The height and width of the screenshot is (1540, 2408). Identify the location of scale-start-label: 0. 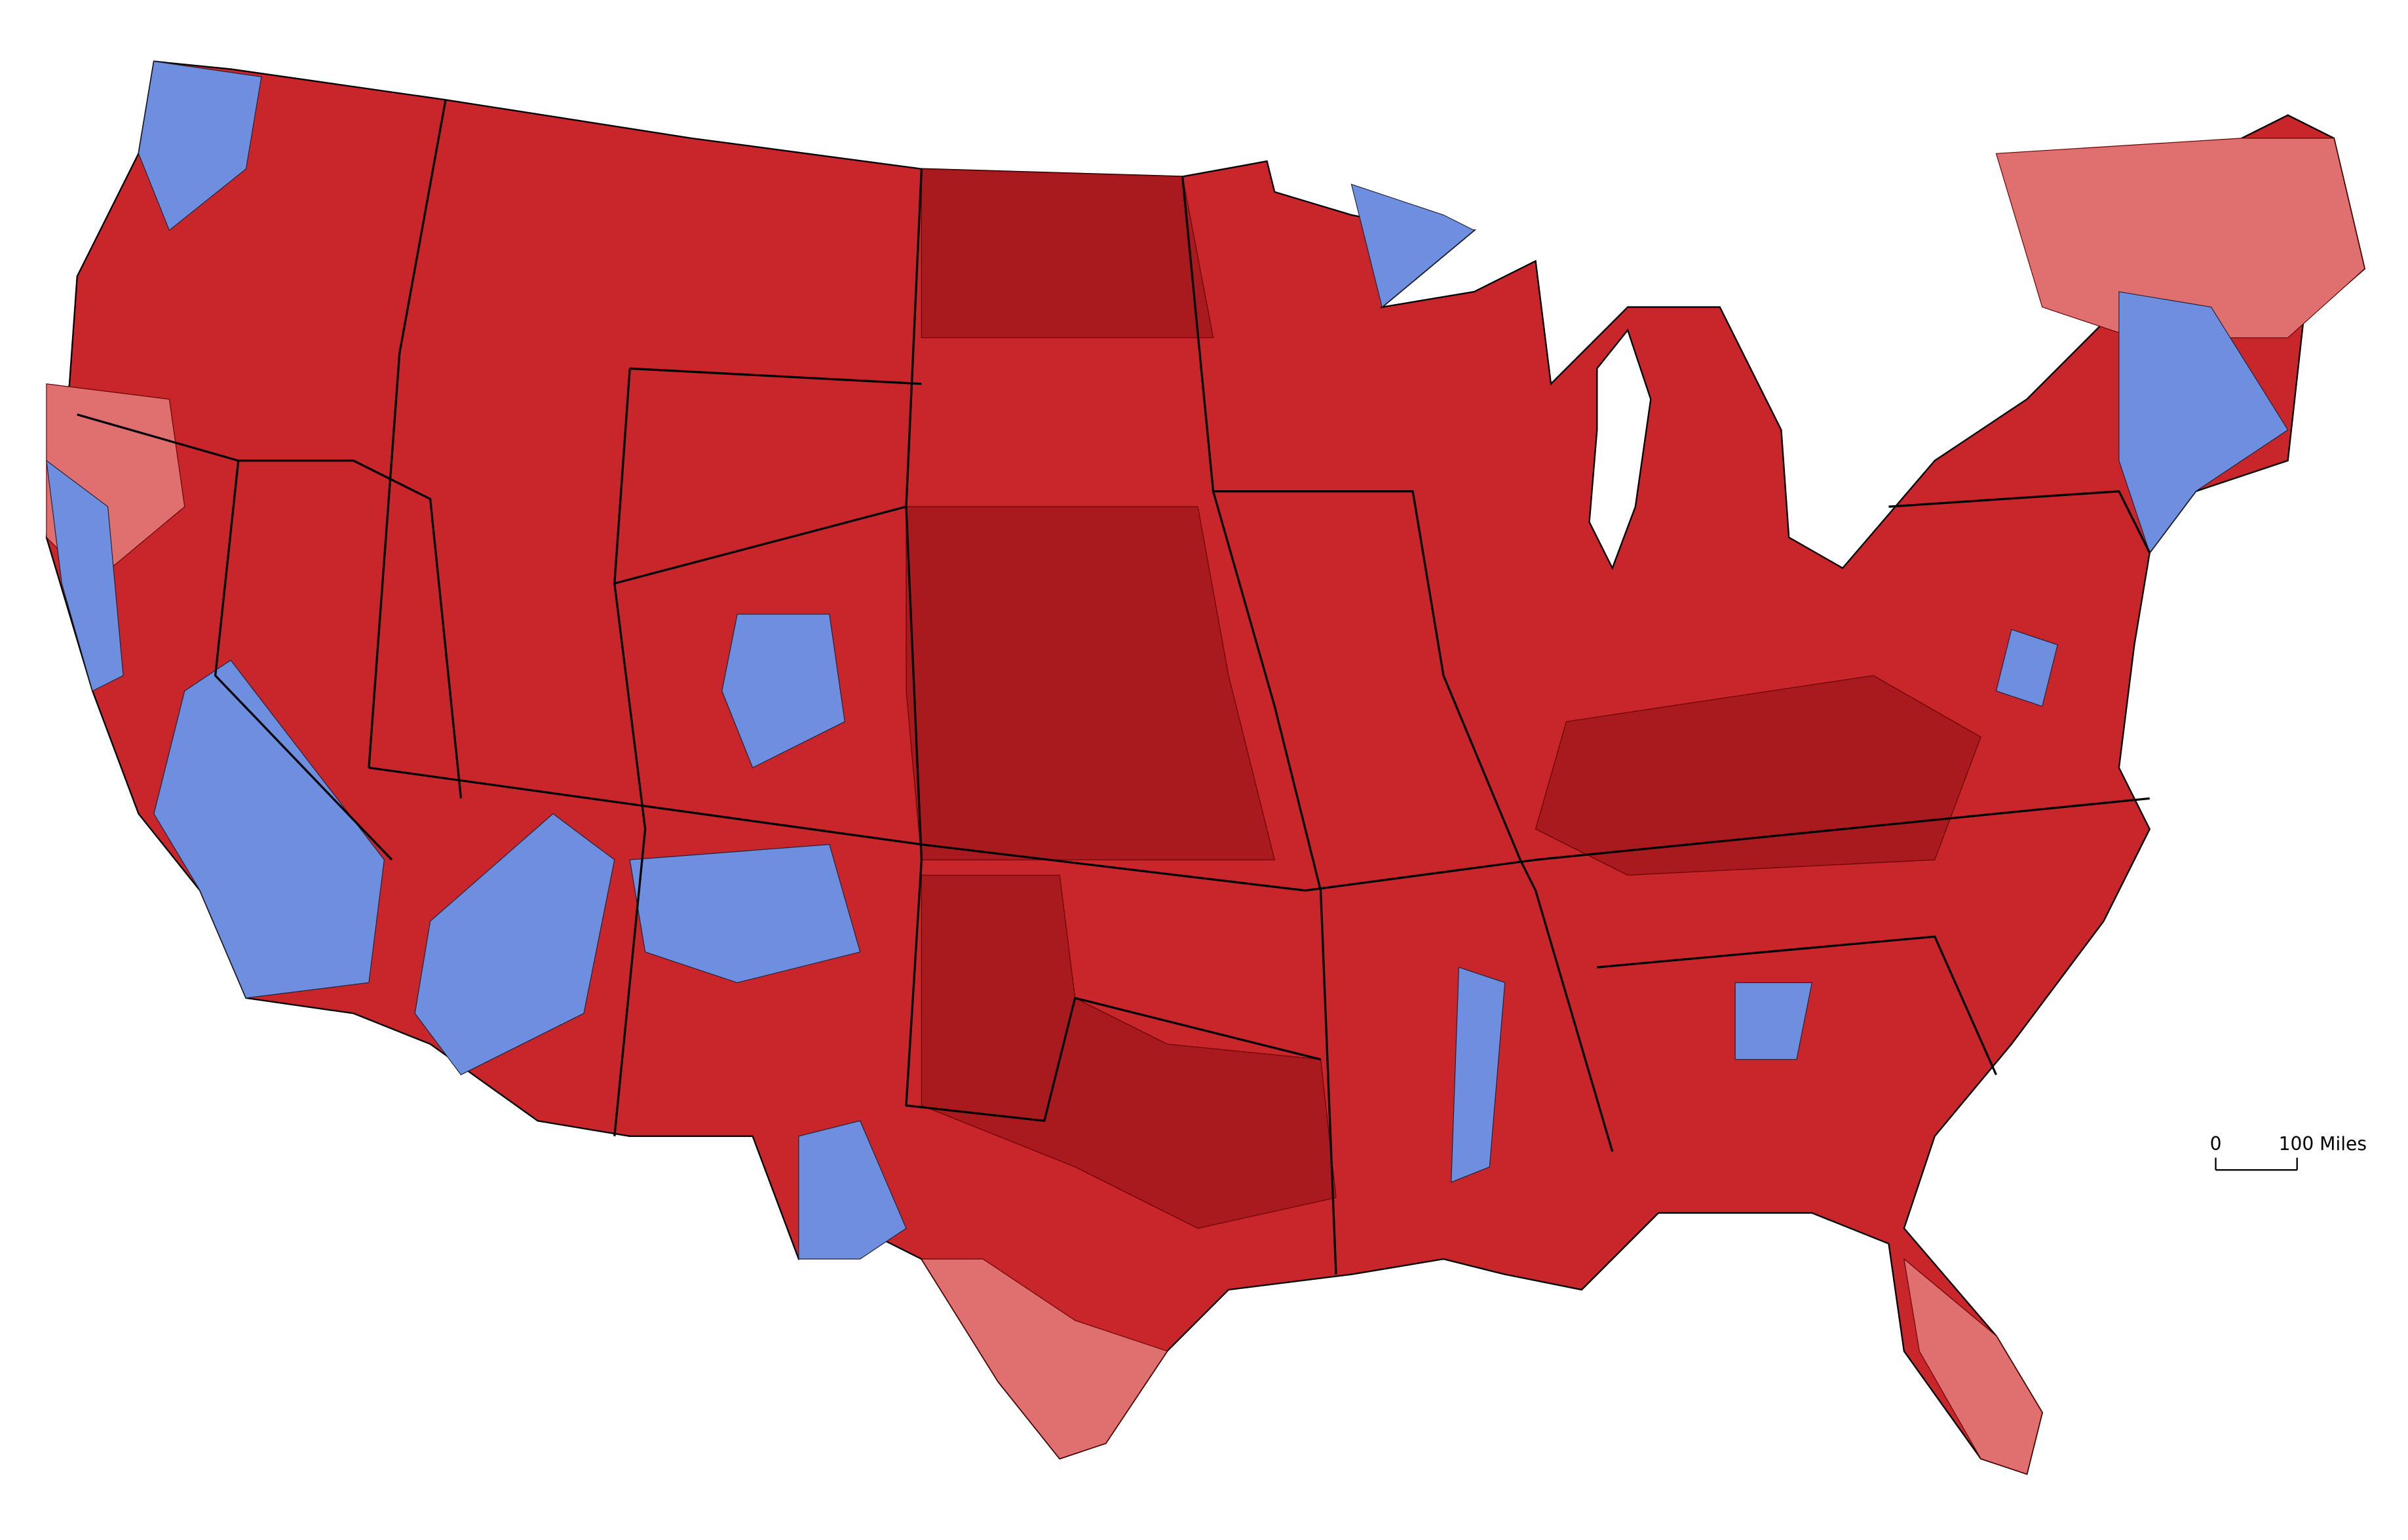
(2216, 1144).